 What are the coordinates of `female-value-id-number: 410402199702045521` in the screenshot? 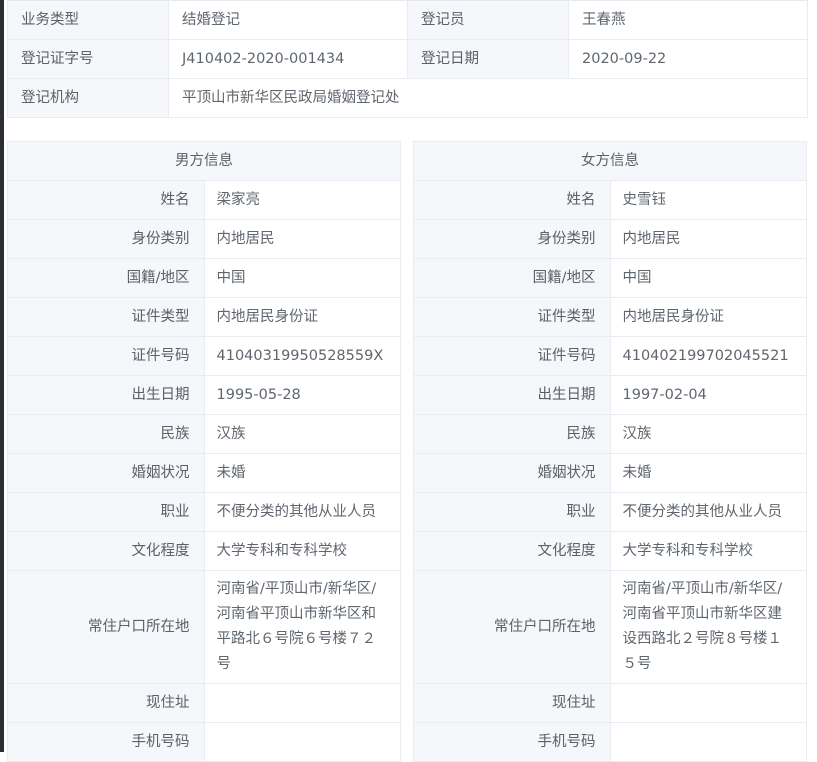 It's located at (708, 356).